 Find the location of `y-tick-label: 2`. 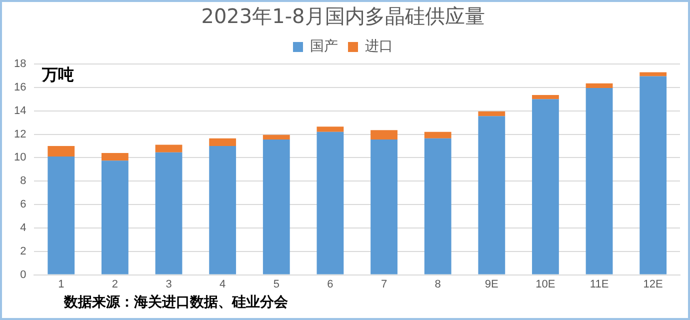

y-tick-label: 2 is located at coordinates (23, 251).